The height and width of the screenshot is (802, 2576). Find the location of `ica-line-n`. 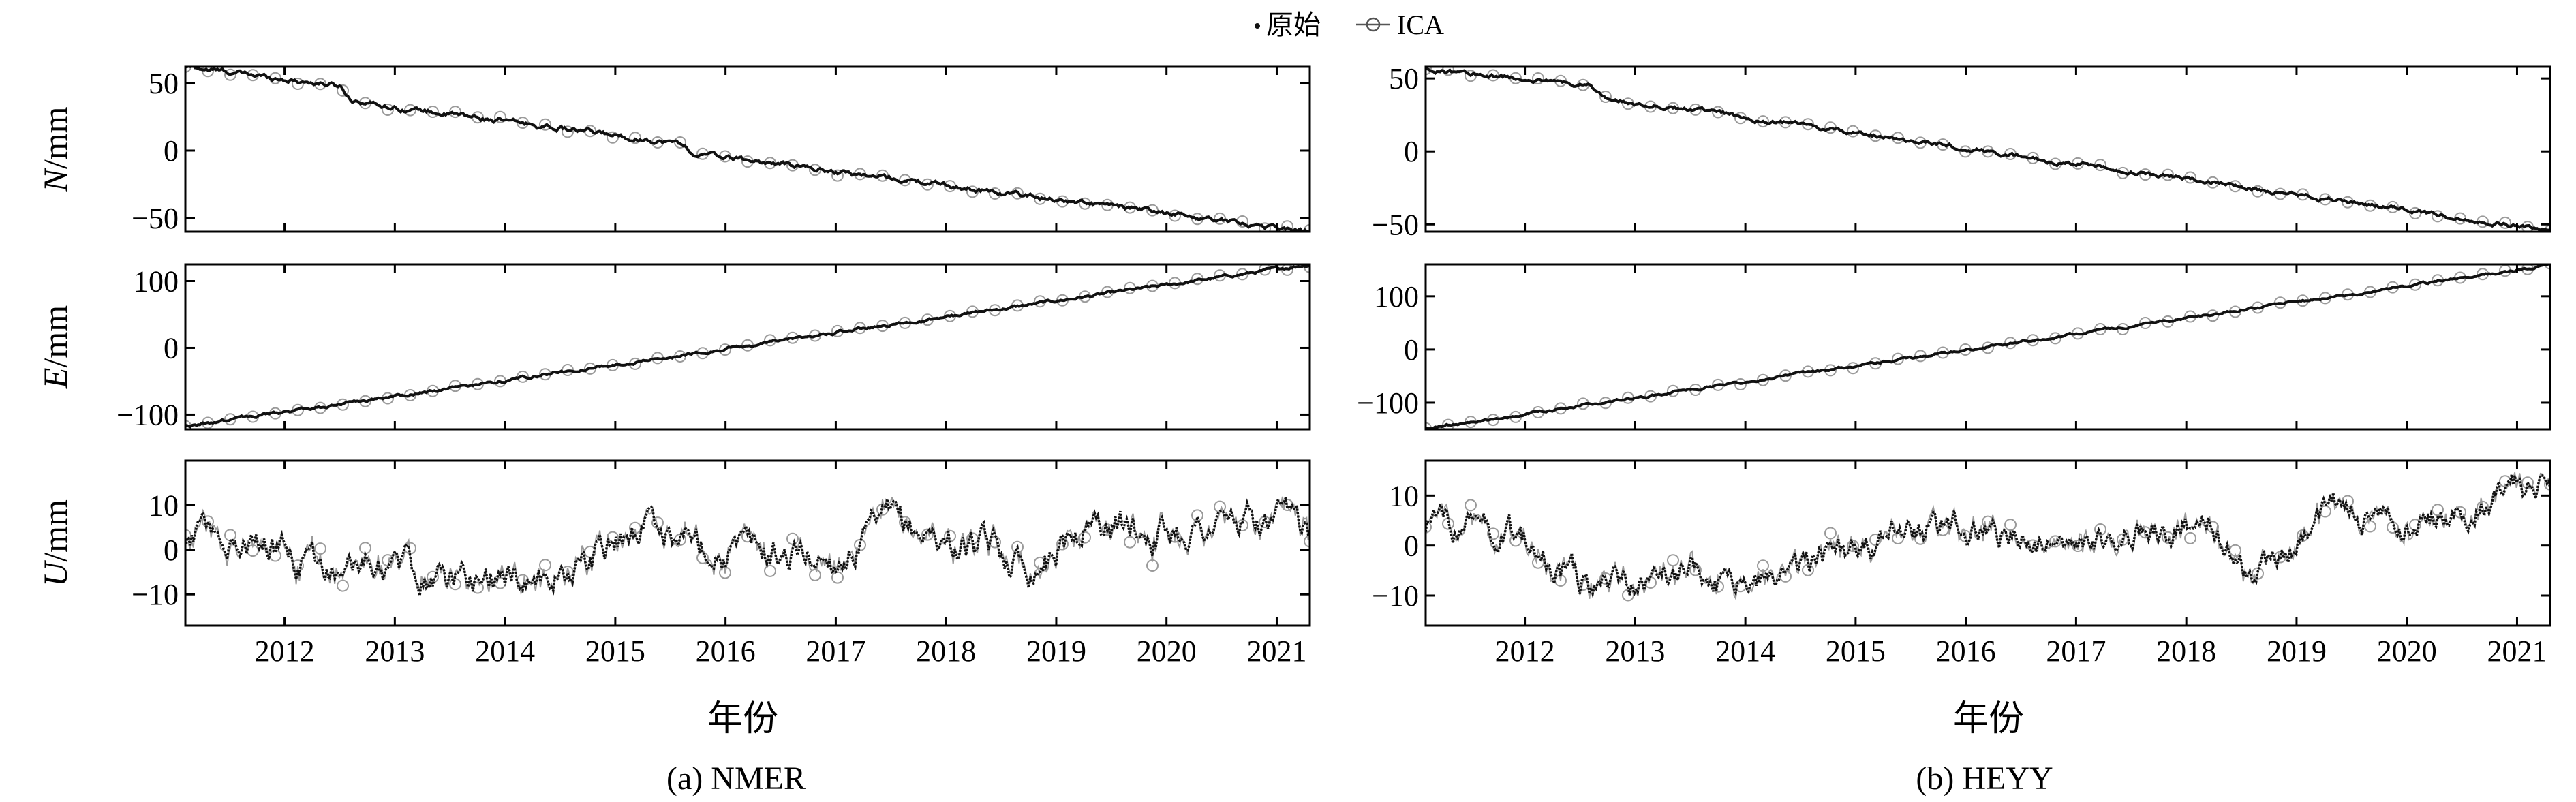

ica-line-n is located at coordinates (749, 149).